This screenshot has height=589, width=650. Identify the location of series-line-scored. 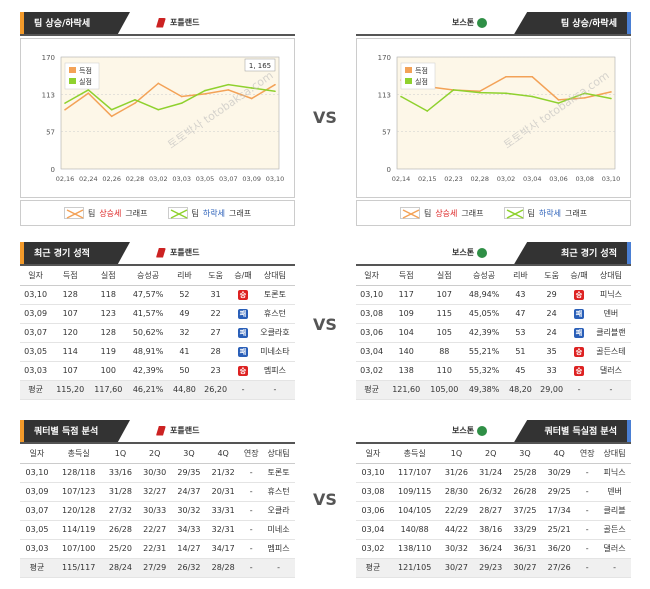
(170, 100).